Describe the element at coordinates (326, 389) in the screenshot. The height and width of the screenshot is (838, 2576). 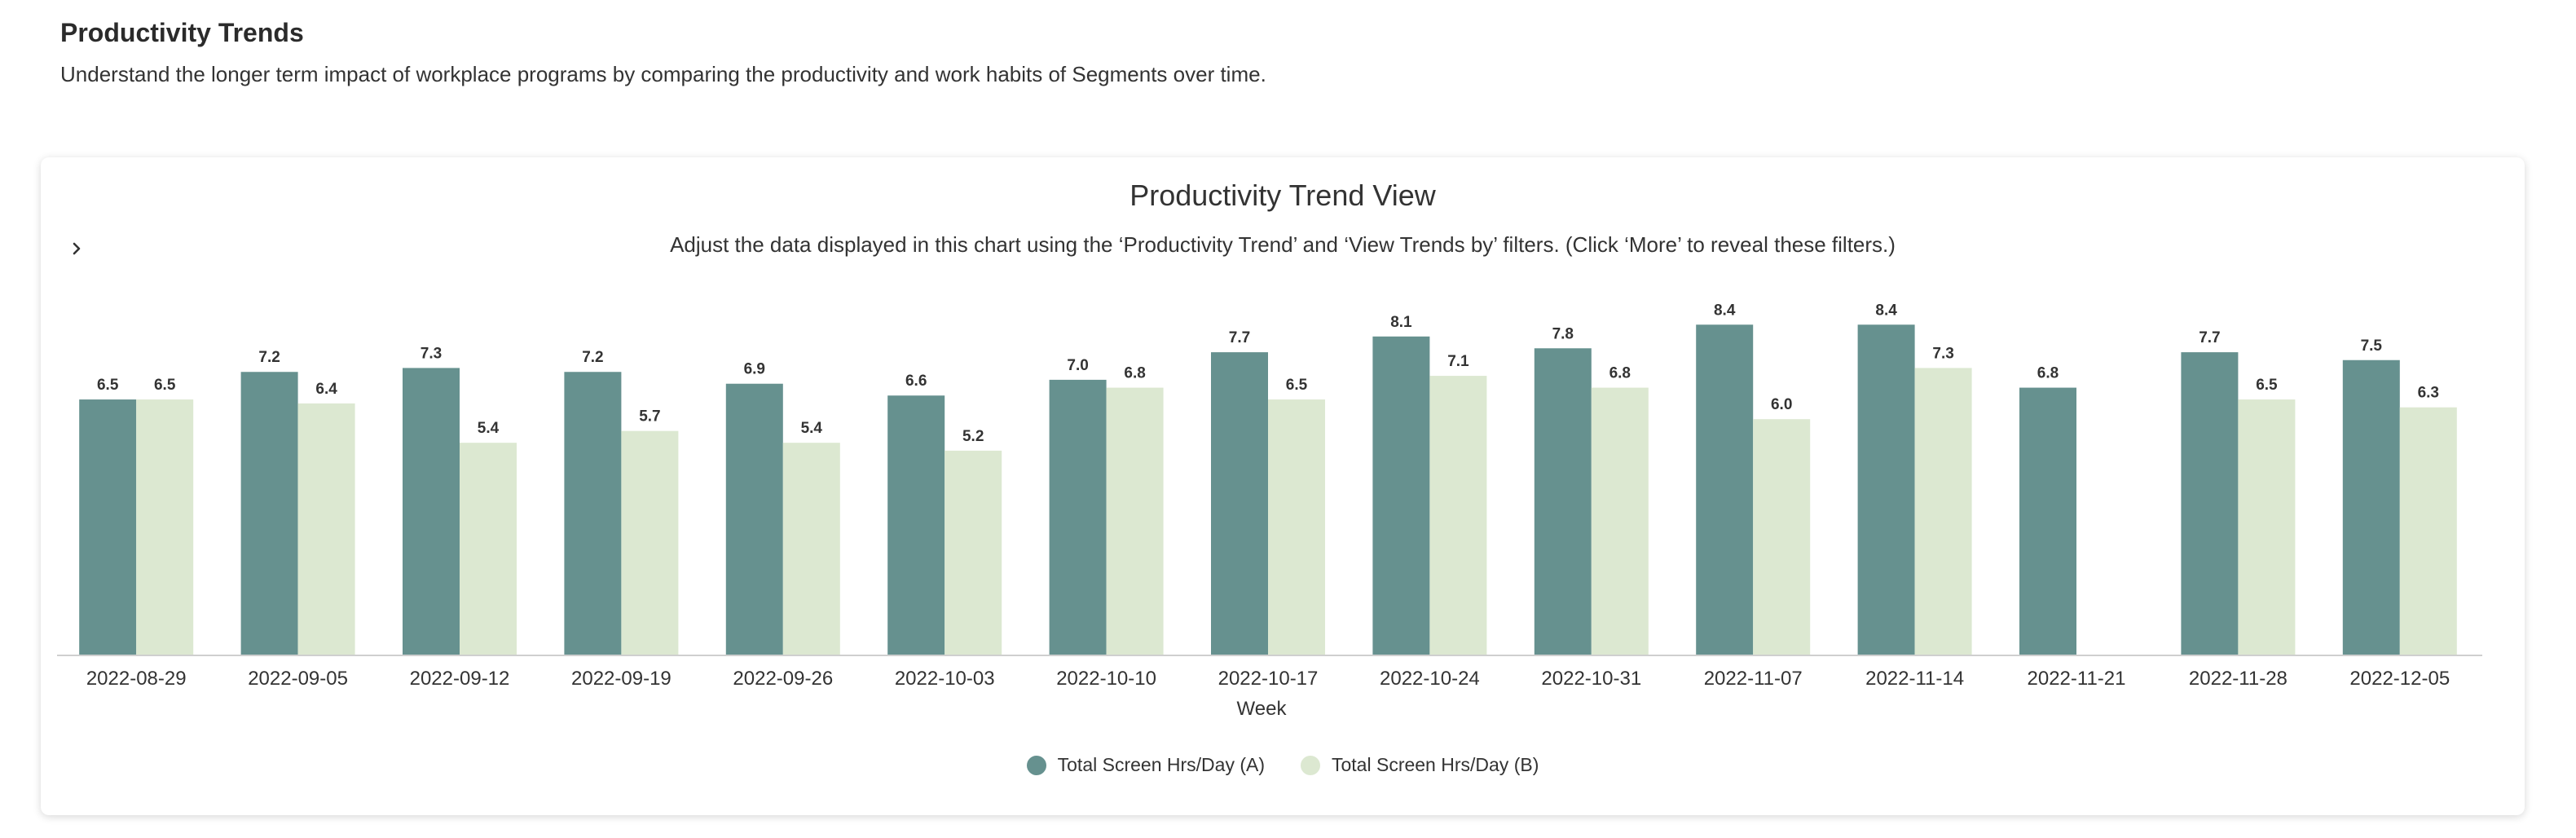
I see `data-label-b-2022-09-05: 6.4` at that location.